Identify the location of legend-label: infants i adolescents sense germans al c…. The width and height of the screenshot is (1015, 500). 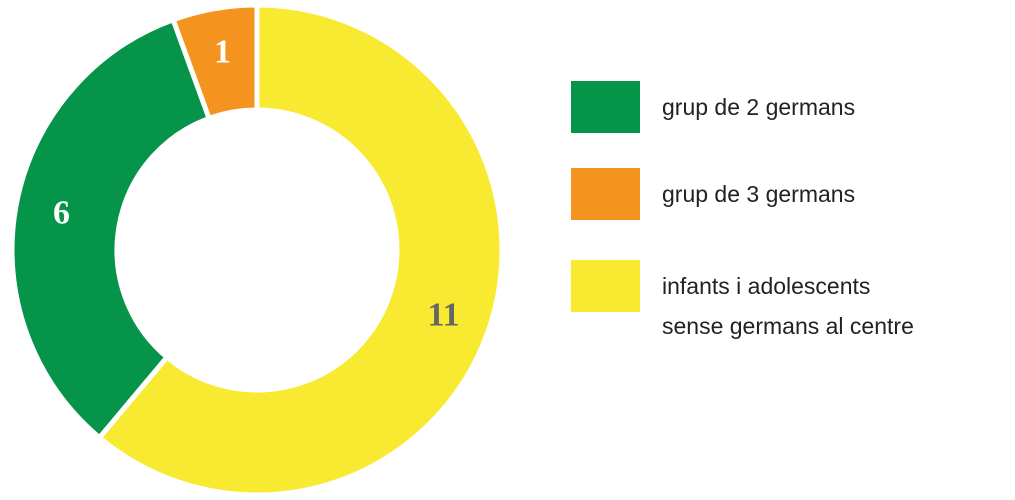
(788, 306).